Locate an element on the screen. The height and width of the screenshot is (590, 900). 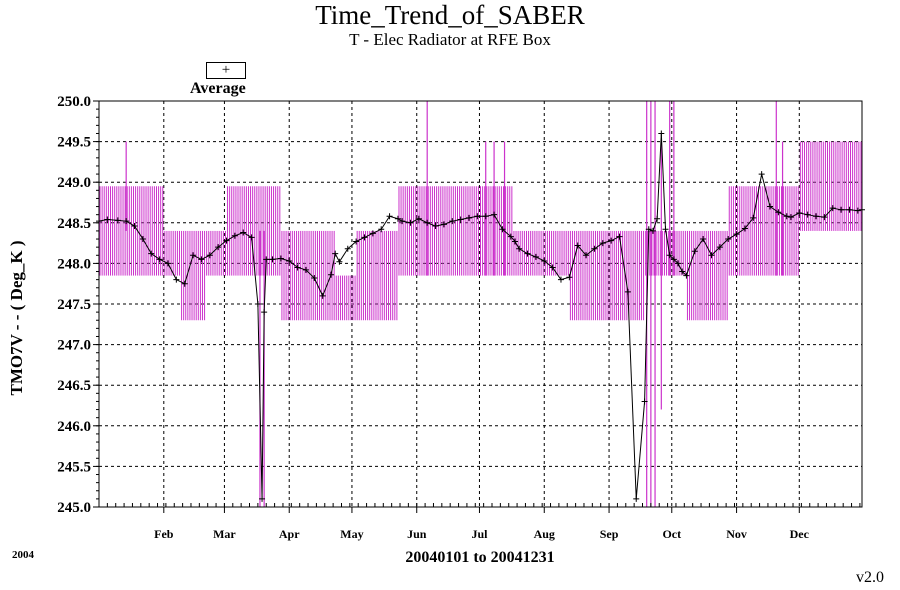
x-tick-label: Mar is located at coordinates (224, 534).